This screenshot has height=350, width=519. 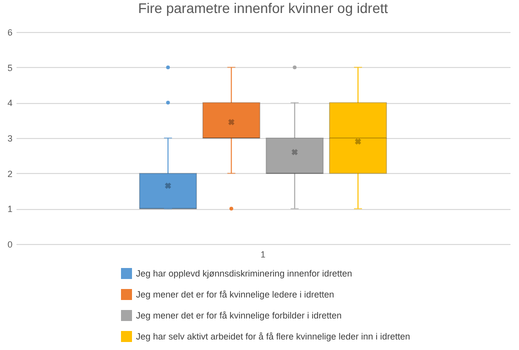 I want to click on chart-title: Fire parametre innenfor kvinner og idrett, so click(x=263, y=8).